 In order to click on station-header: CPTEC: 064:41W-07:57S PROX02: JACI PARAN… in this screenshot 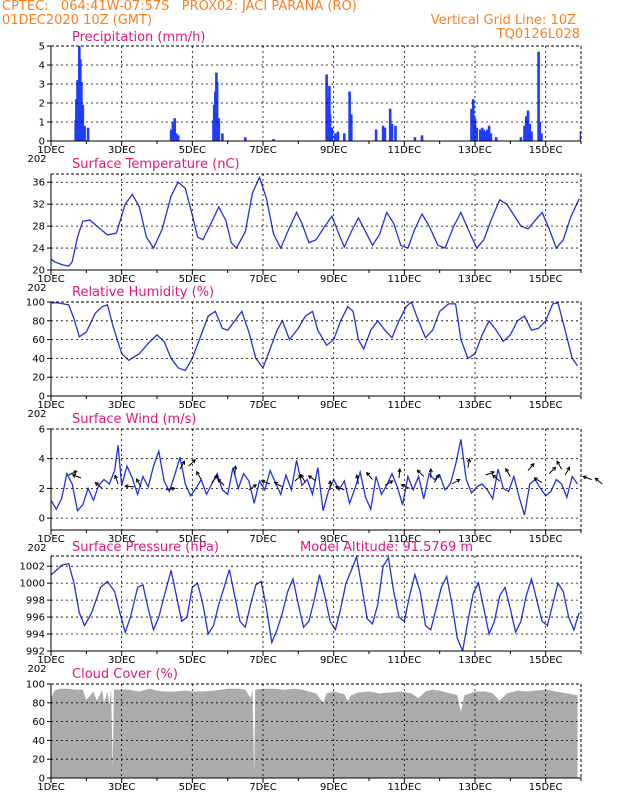, I will do `click(179, 7)`.